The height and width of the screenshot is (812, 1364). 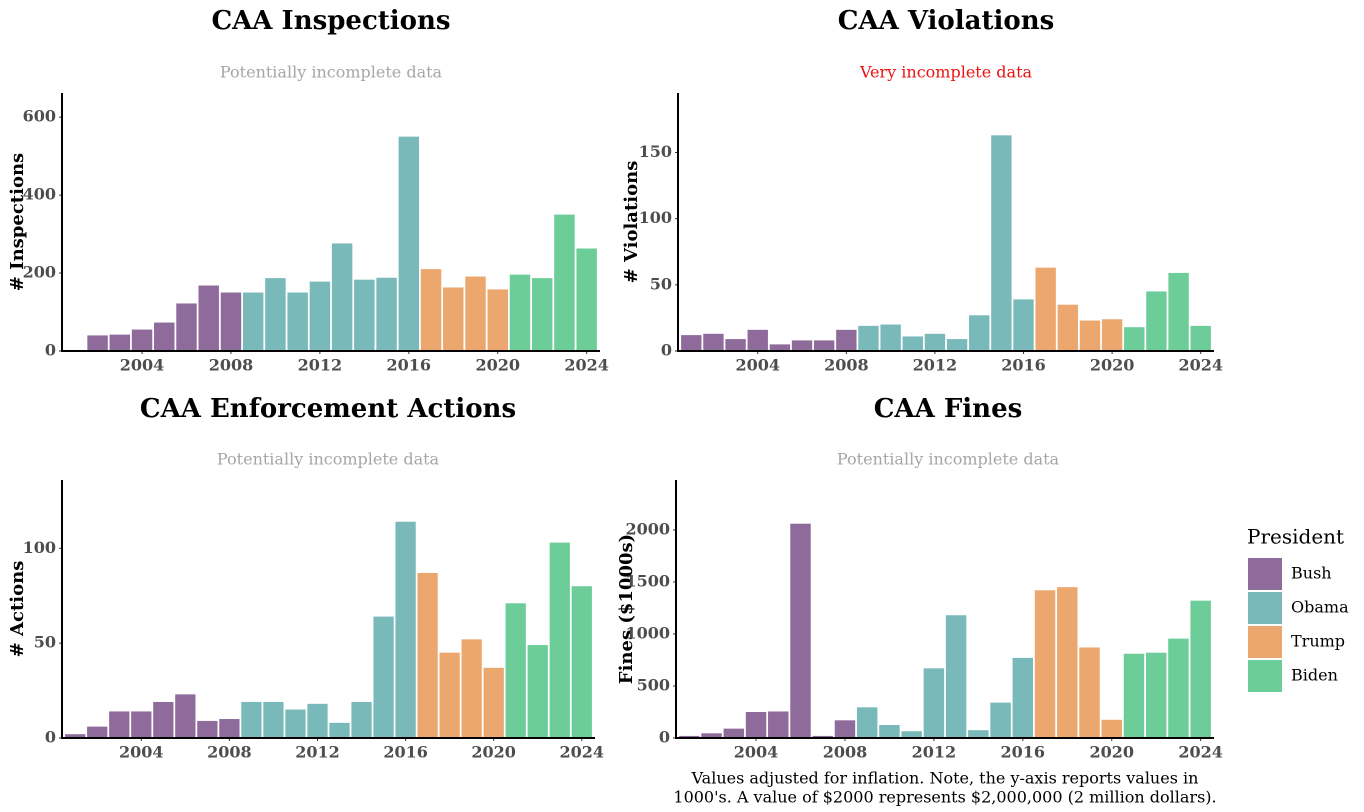 I want to click on y-axis-label: Fines ($1000s), so click(x=626, y=609).